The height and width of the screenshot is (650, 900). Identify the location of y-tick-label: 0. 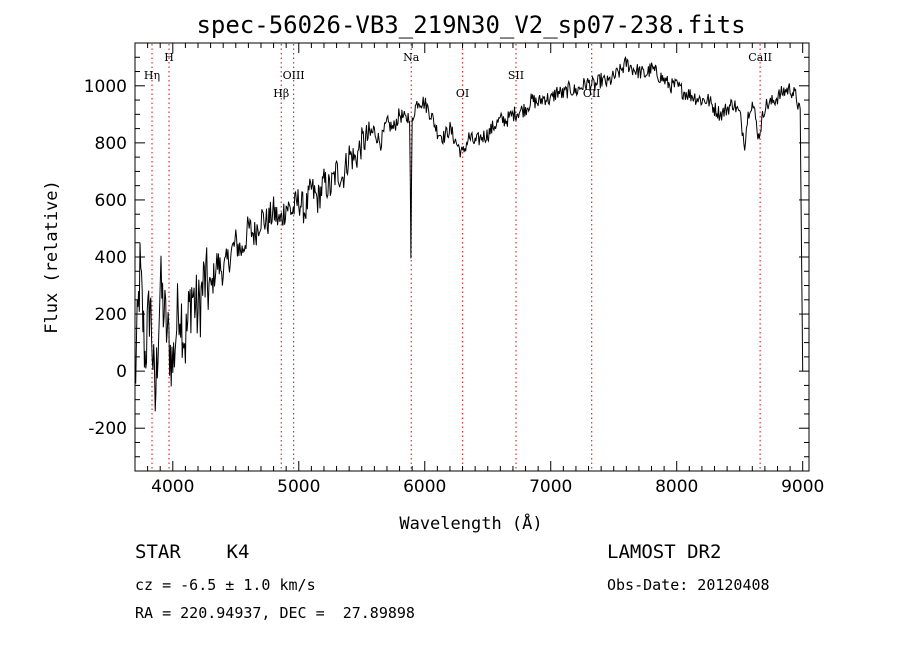
(121, 372).